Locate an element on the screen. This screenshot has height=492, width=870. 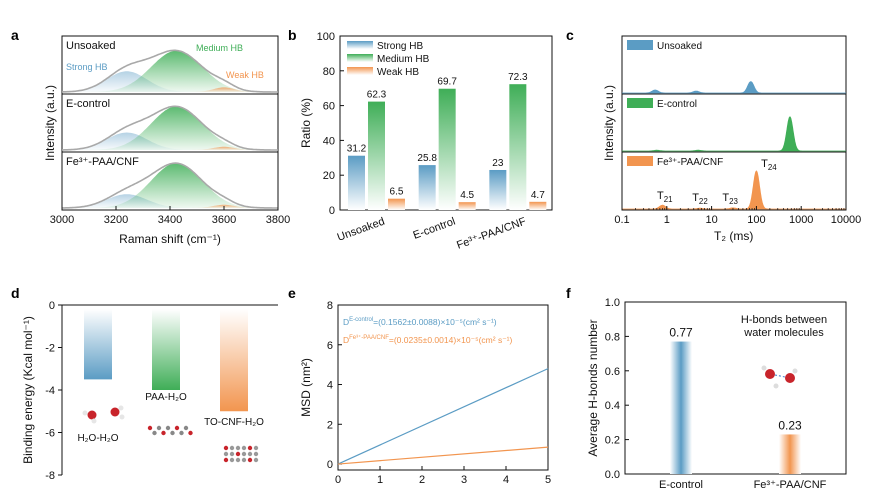
y-tick-label: 80 is located at coordinates (329, 72).